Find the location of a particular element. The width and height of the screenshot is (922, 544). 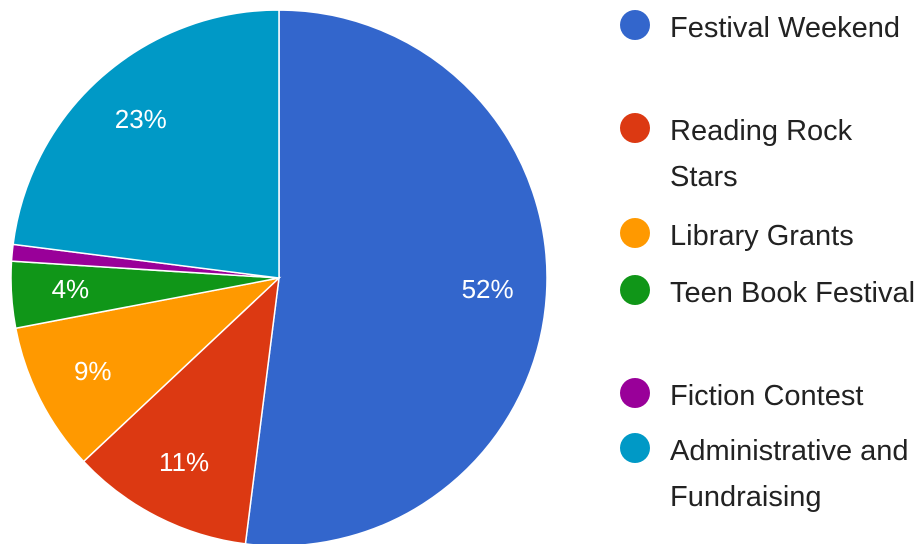

legend-item: Reading Rock Stars is located at coordinates (771, 154).